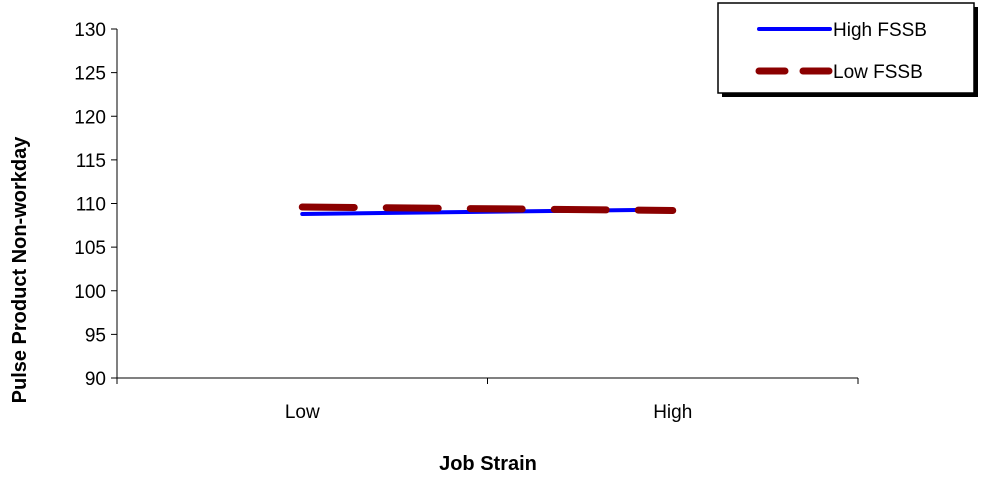 The image size is (985, 480). I want to click on y-axis-title: Pulse Product Non-workday, so click(20, 270).